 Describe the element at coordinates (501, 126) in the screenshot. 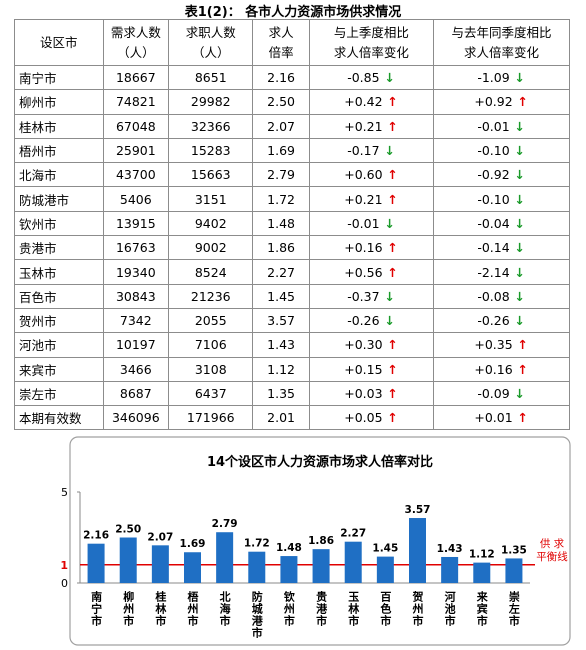

I see `table-cell: -0.01 ↓` at that location.